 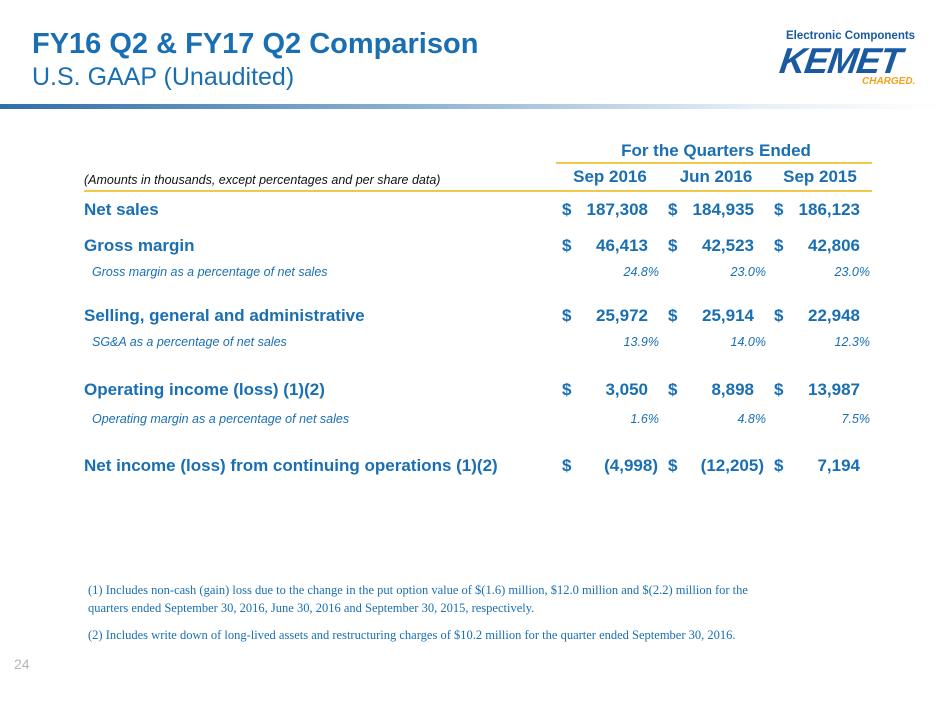 I want to click on column-header-jun-2016: Jun 2016, so click(x=716, y=176).